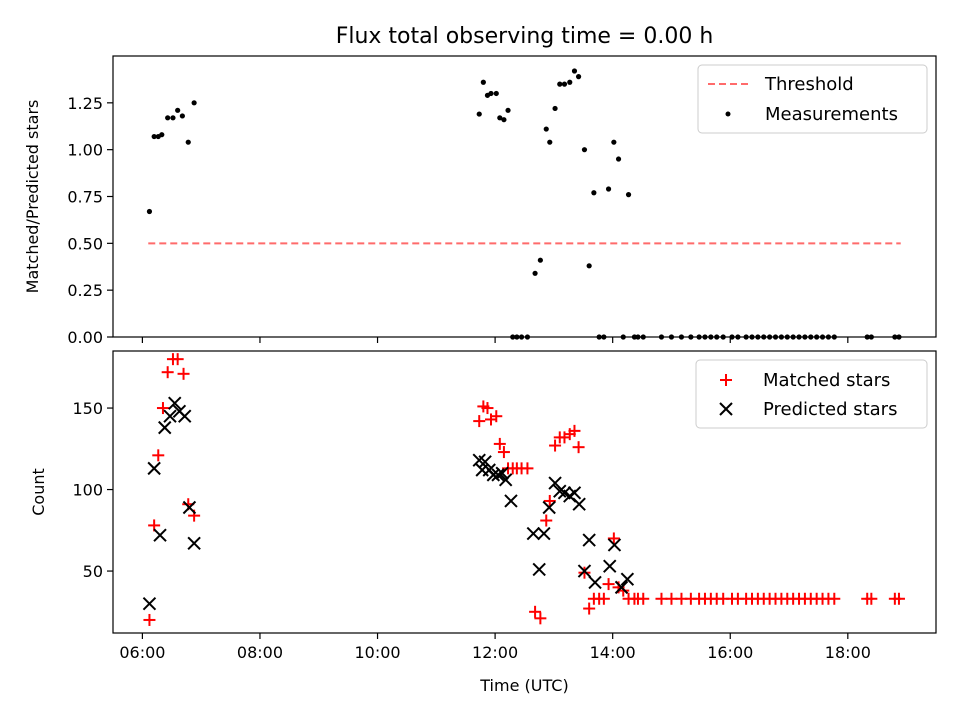 The width and height of the screenshot is (960, 720). Describe the element at coordinates (831, 114) in the screenshot. I see `legend-measurements-label: Measurements` at that location.